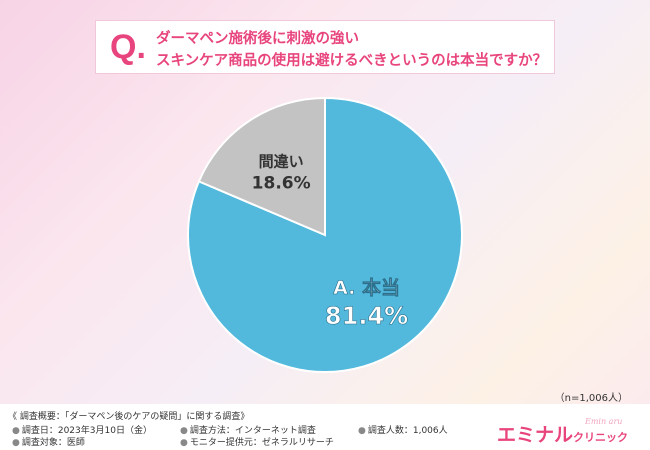 The height and width of the screenshot is (450, 650). What do you see at coordinates (248, 431) in the screenshot?
I see `survey-method: ● 調査方法：インターネット調査` at bounding box center [248, 431].